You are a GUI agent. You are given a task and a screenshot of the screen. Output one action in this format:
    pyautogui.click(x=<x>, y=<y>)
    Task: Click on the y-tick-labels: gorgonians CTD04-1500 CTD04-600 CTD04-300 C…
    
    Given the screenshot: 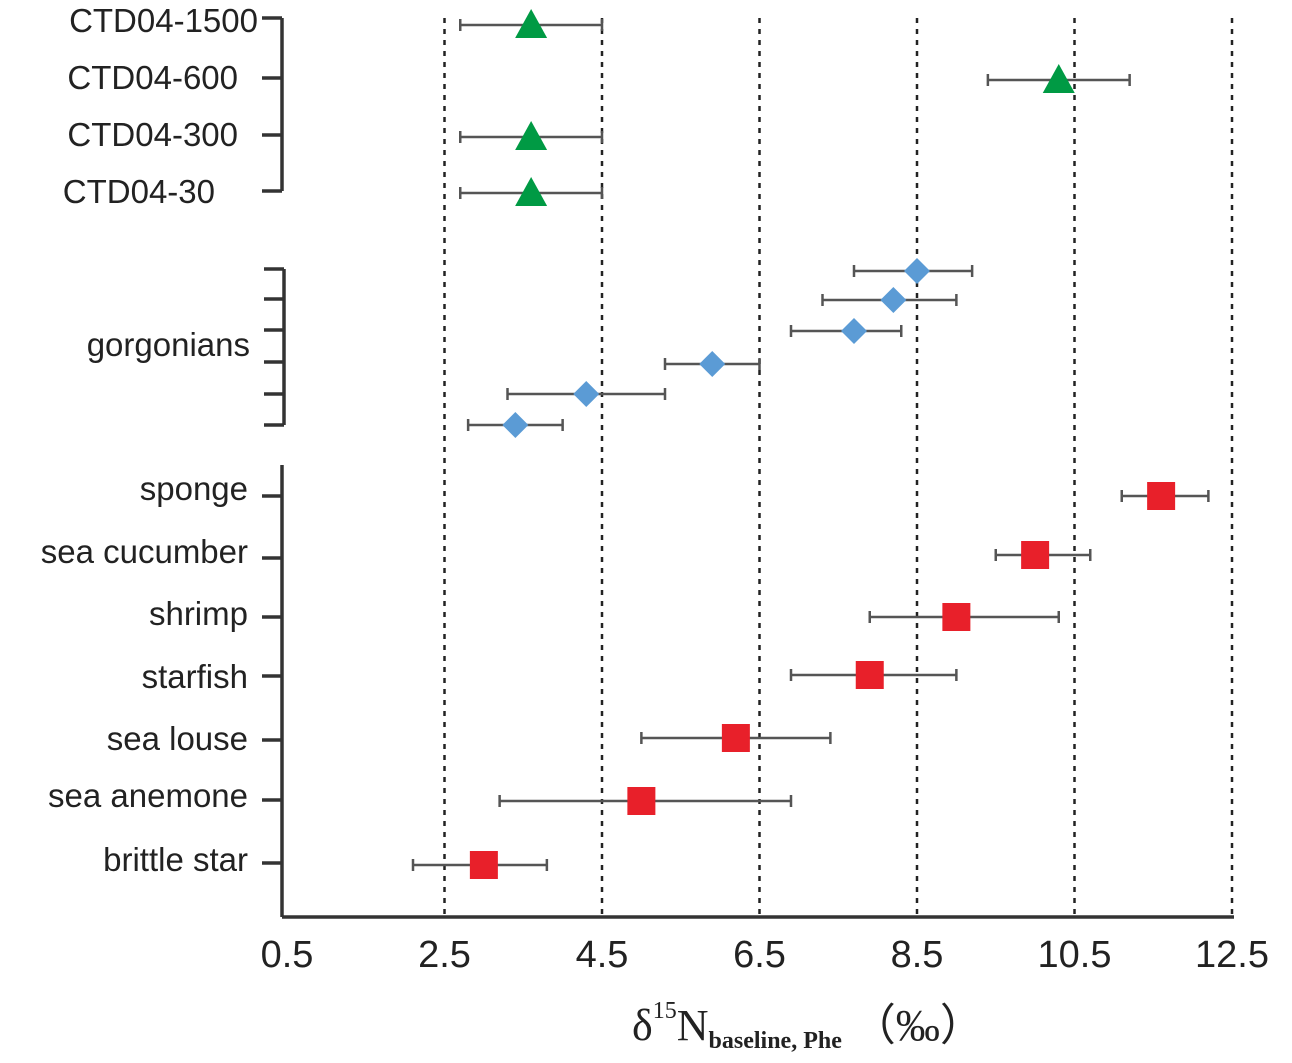 What is the action you would take?
    pyautogui.click(x=149, y=440)
    